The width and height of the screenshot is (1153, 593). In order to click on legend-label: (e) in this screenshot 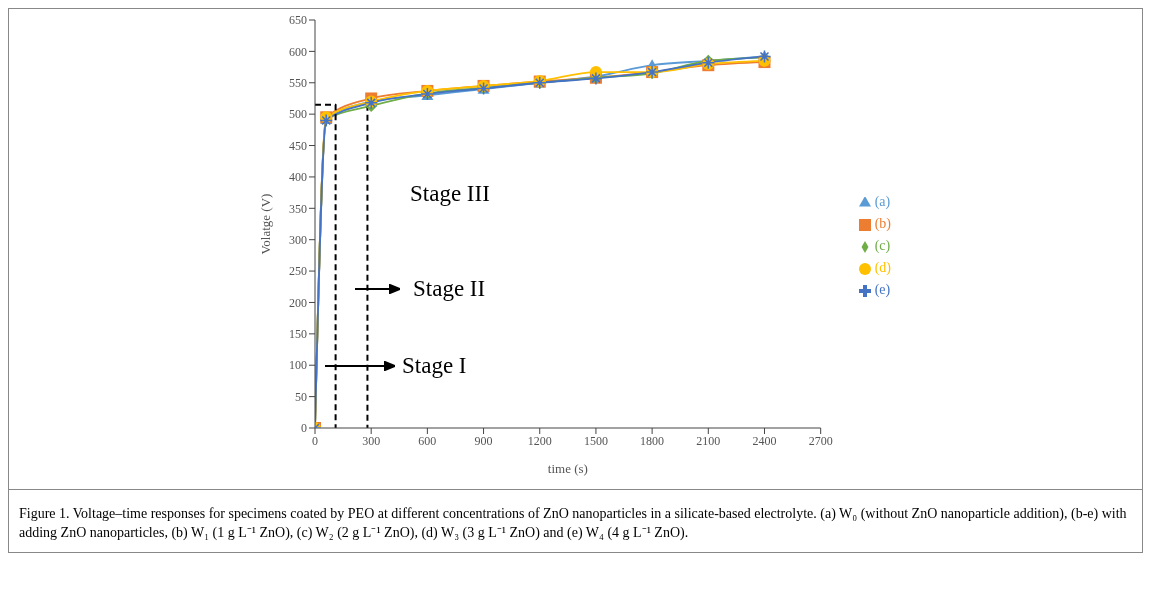, I will do `click(882, 289)`.